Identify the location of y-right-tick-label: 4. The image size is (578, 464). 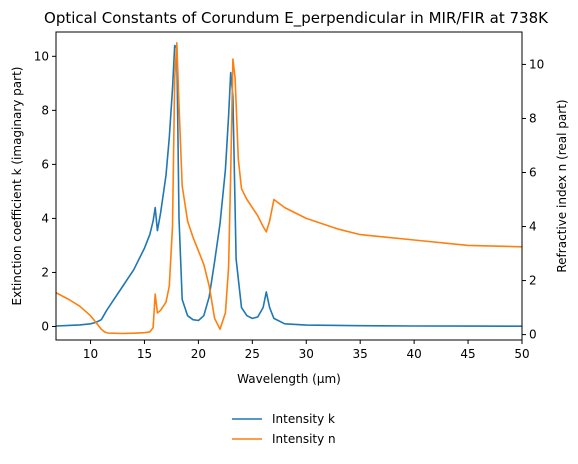
(533, 227).